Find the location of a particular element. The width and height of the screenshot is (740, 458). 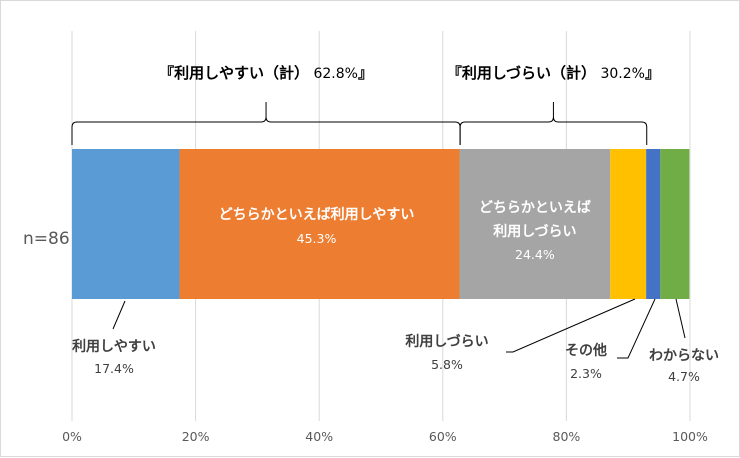

summary-brackets: 『利用しやすい（計） 62.8%』 『利用しづらい（計） 30.2%』 is located at coordinates (365, 104).